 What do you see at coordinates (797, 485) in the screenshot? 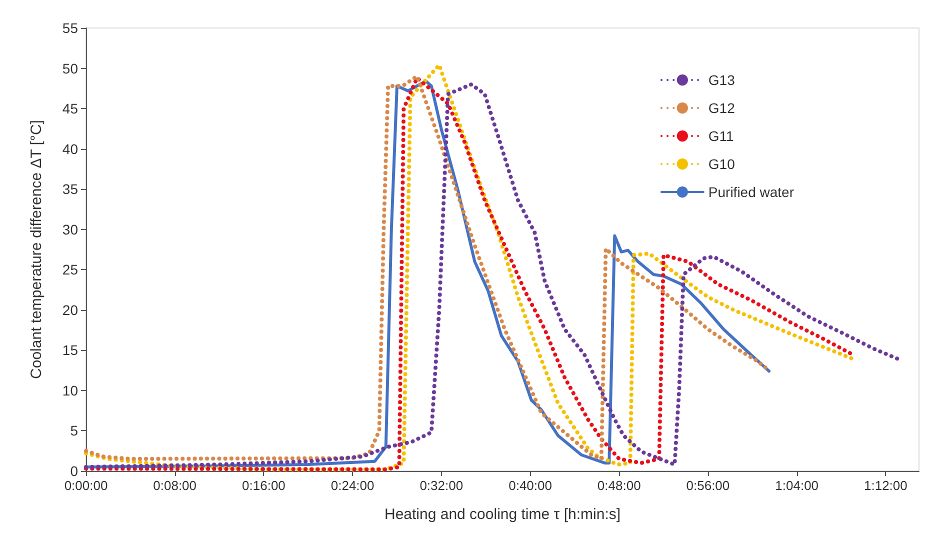
I see `x-tick-label: 1:04:00` at bounding box center [797, 485].